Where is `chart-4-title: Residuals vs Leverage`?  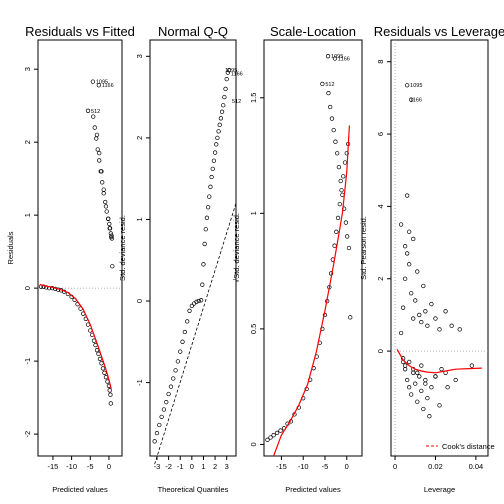
chart-4-title: Residuals vs Leverage is located at coordinates (439, 31).